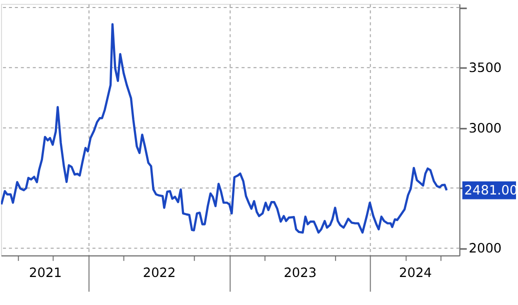 The height and width of the screenshot is (305, 518). I want to click on x-tick-label: 2022, so click(159, 273).